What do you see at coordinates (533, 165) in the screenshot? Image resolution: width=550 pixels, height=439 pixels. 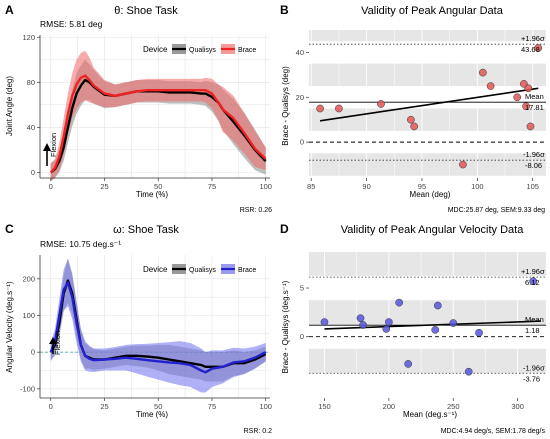 I see `lower-limit-value: -8.06` at bounding box center [533, 165].